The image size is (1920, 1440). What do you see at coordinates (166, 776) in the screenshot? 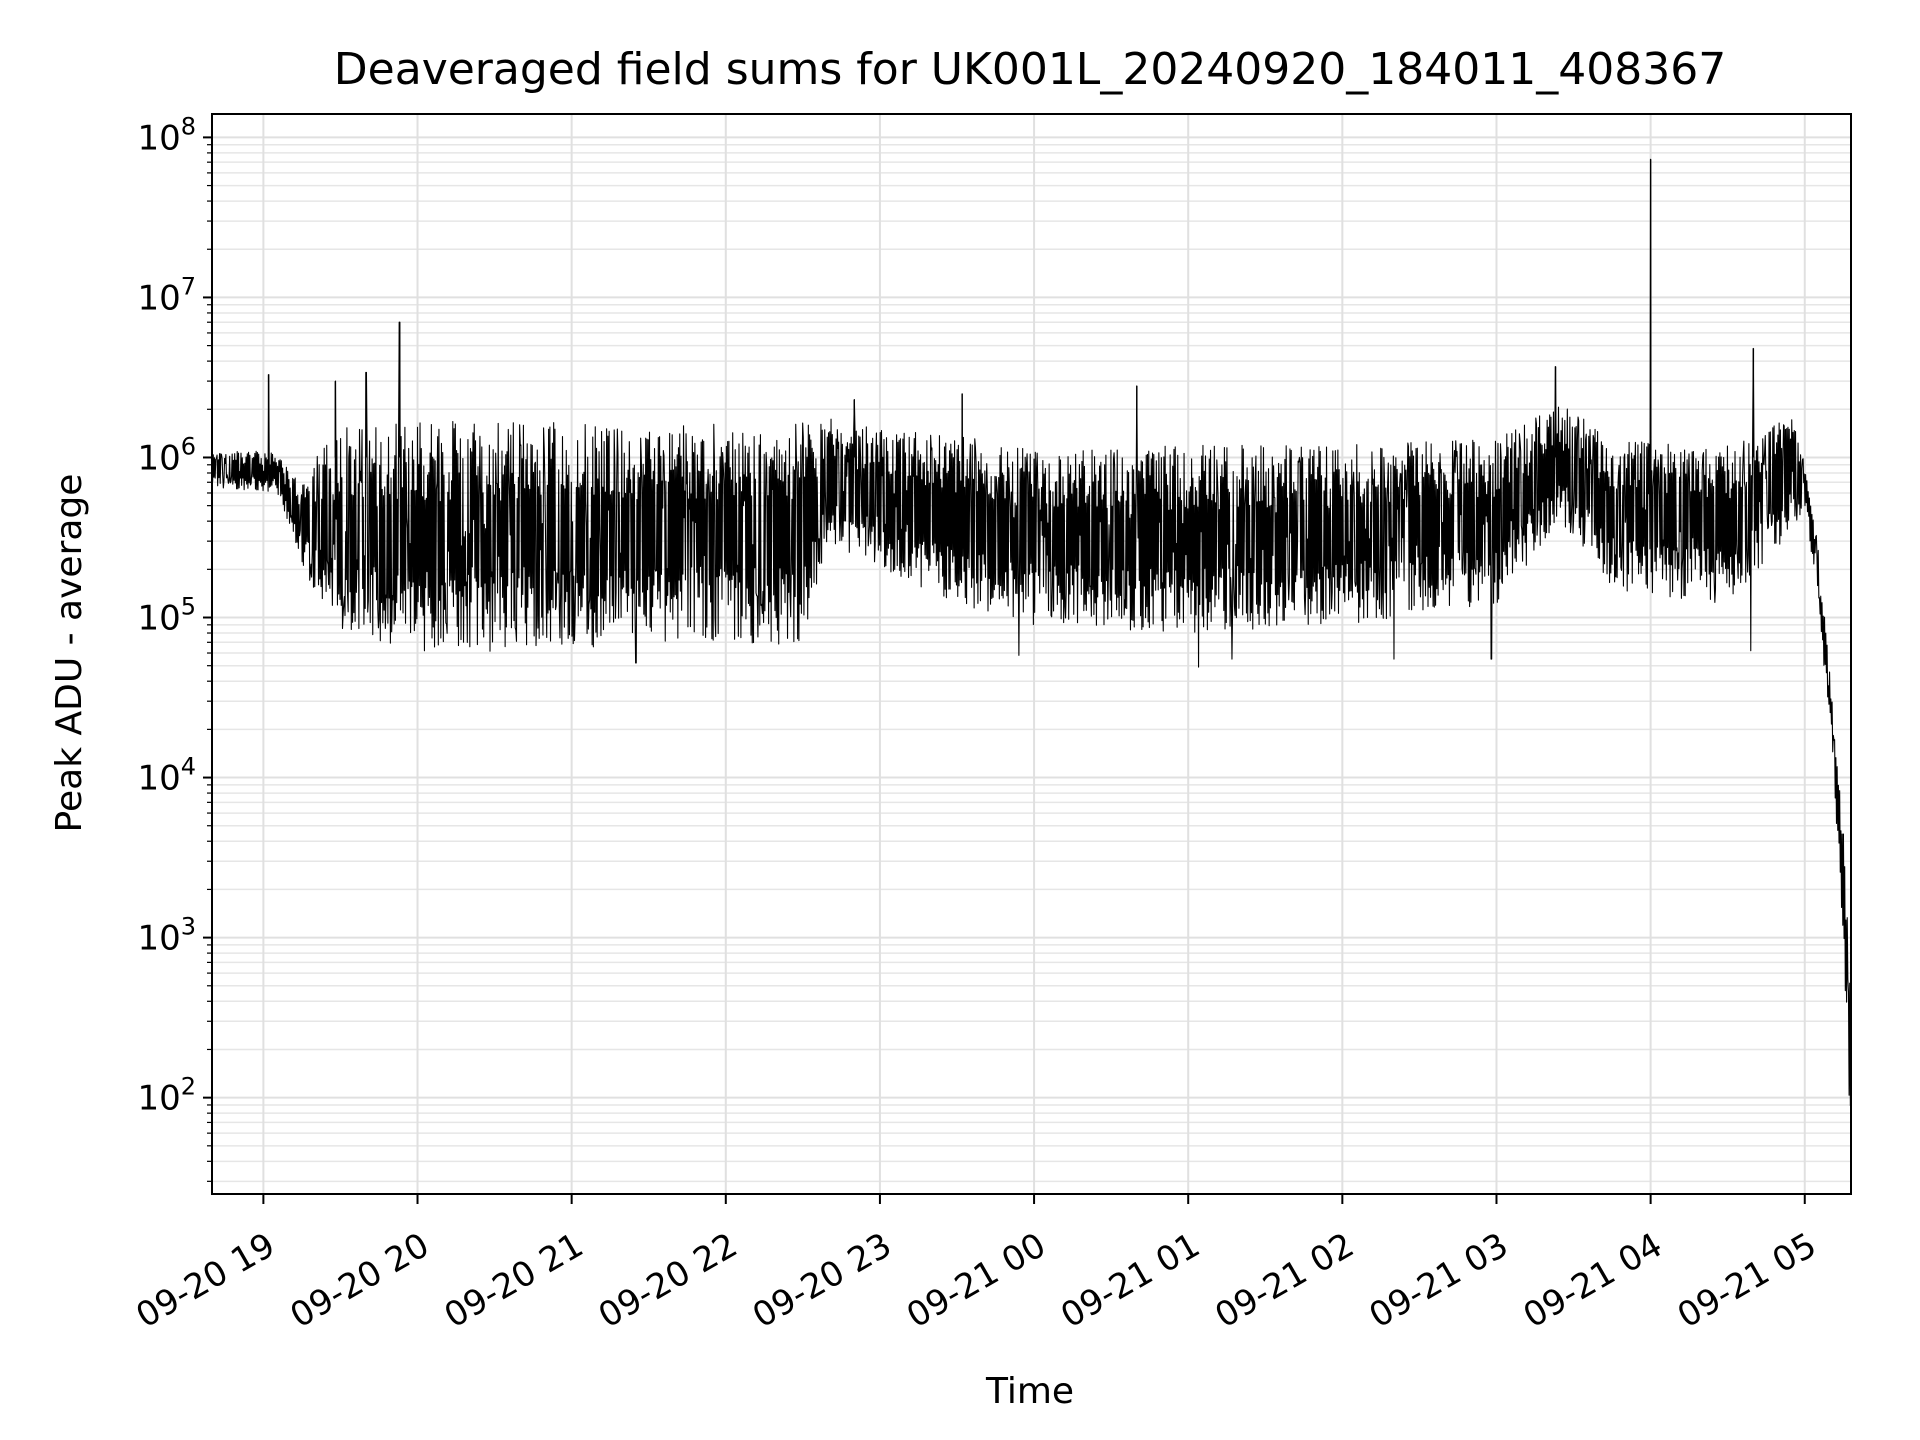
I see `y-tick-label: 10⁴` at bounding box center [166, 776].